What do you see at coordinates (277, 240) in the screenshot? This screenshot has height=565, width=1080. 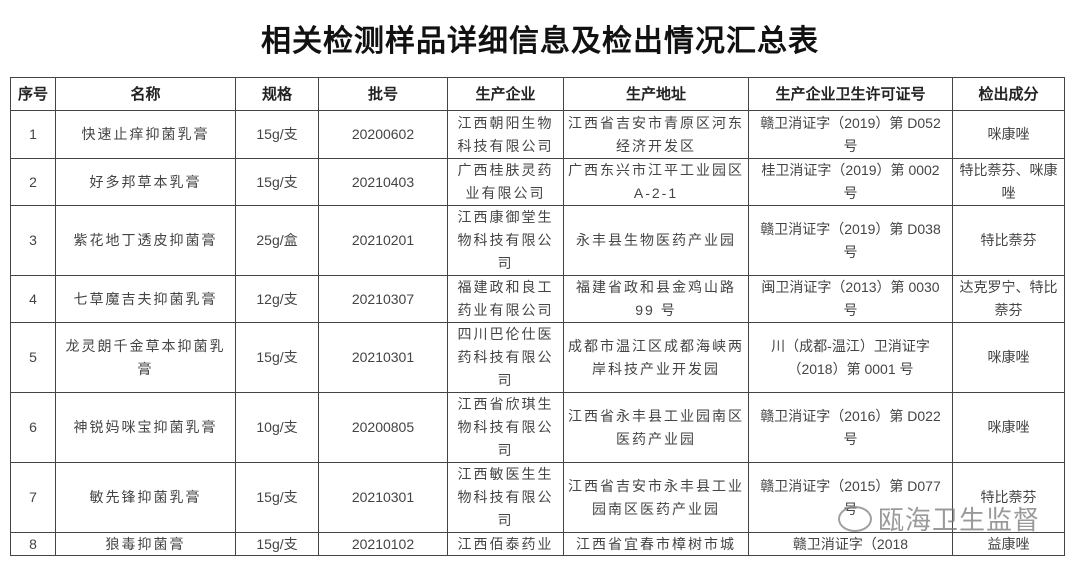 I see `cell-spec: 25g/盒` at bounding box center [277, 240].